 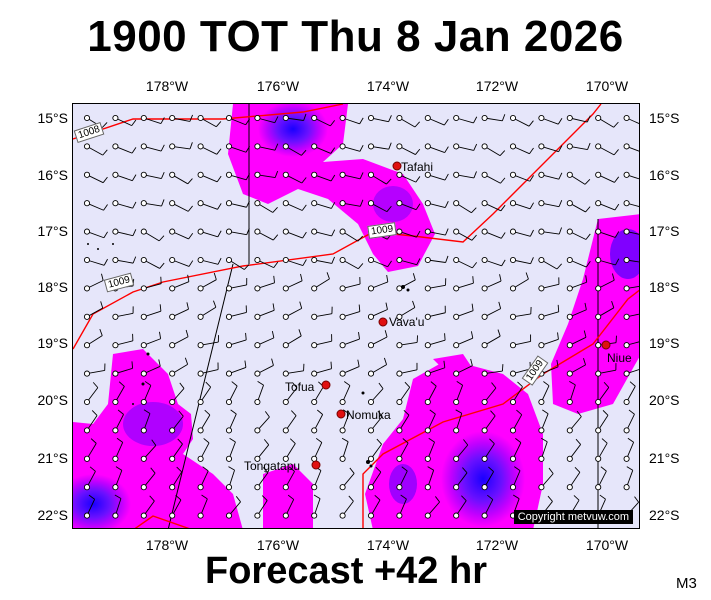 What do you see at coordinates (300, 387) in the screenshot?
I see `place-label-tofua: Tofua` at bounding box center [300, 387].